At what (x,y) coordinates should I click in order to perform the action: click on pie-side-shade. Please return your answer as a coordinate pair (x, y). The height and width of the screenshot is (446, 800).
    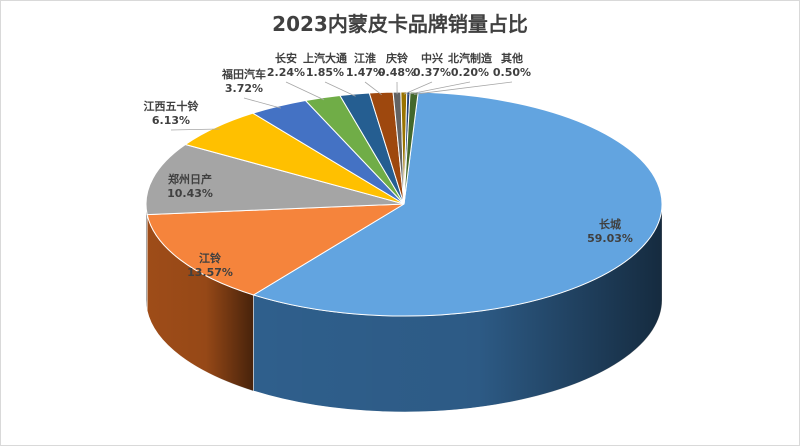
    Looking at the image, I should click on (200, 302).